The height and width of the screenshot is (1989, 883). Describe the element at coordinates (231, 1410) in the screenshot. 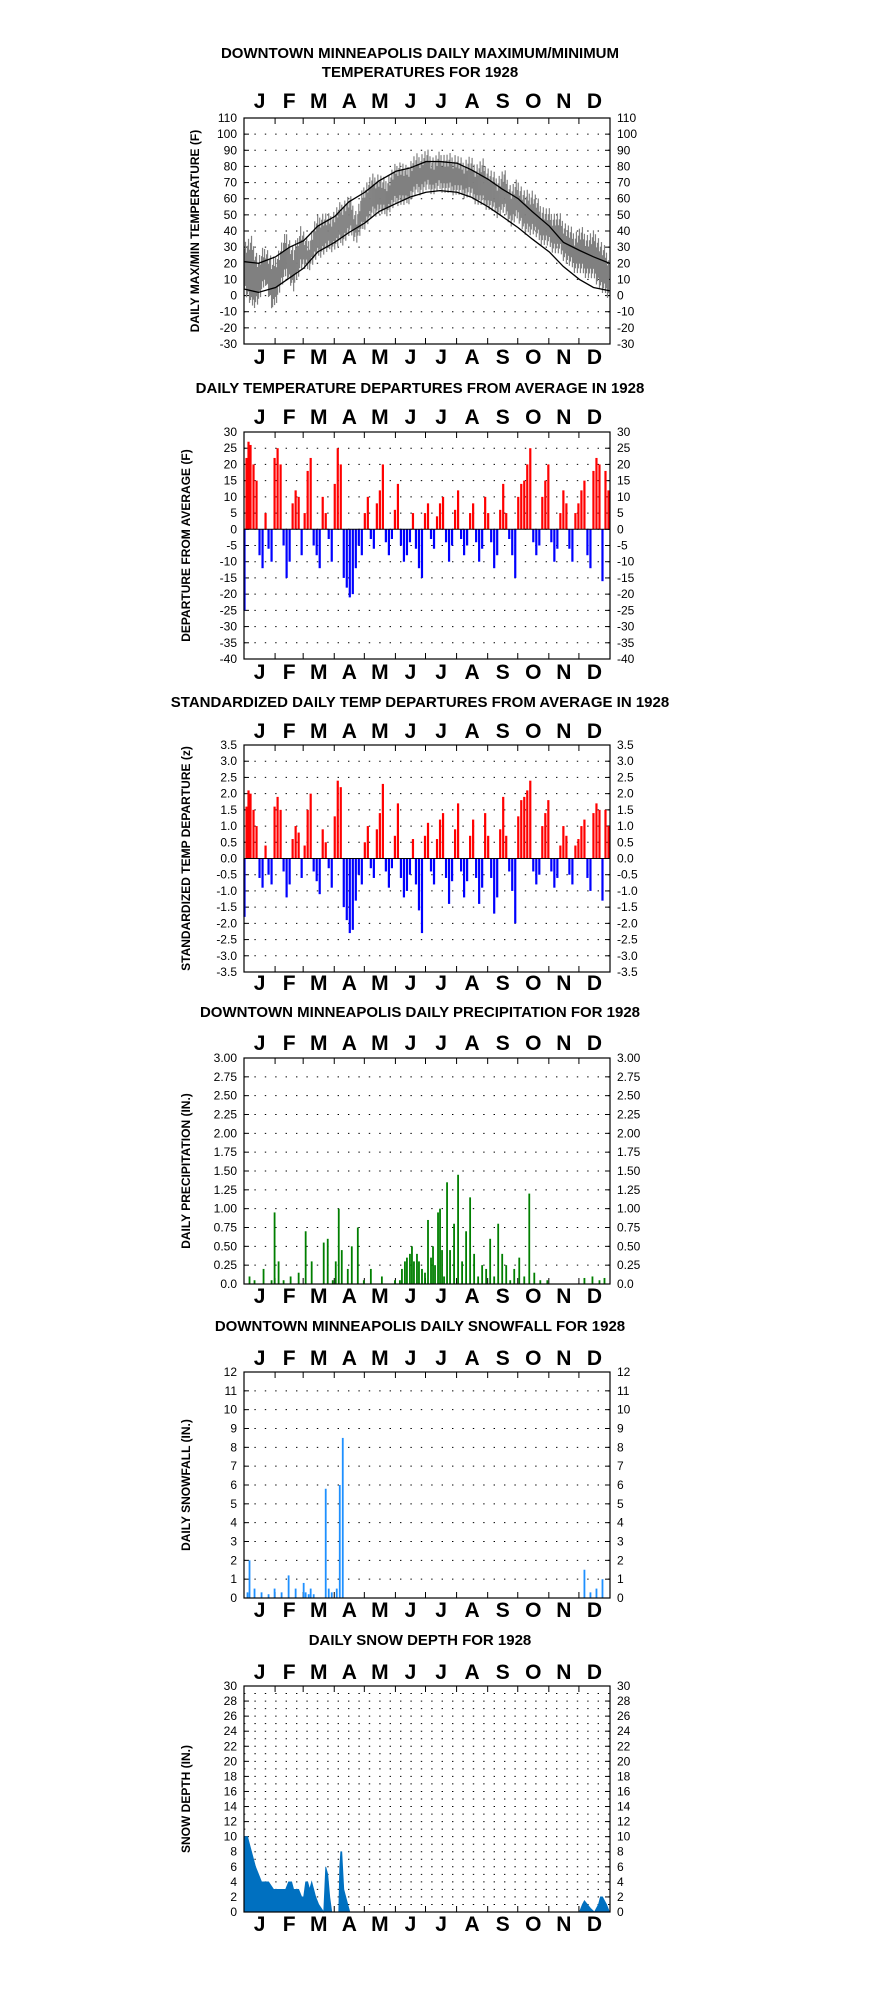

I see `y-tick-label-left: 10` at that location.